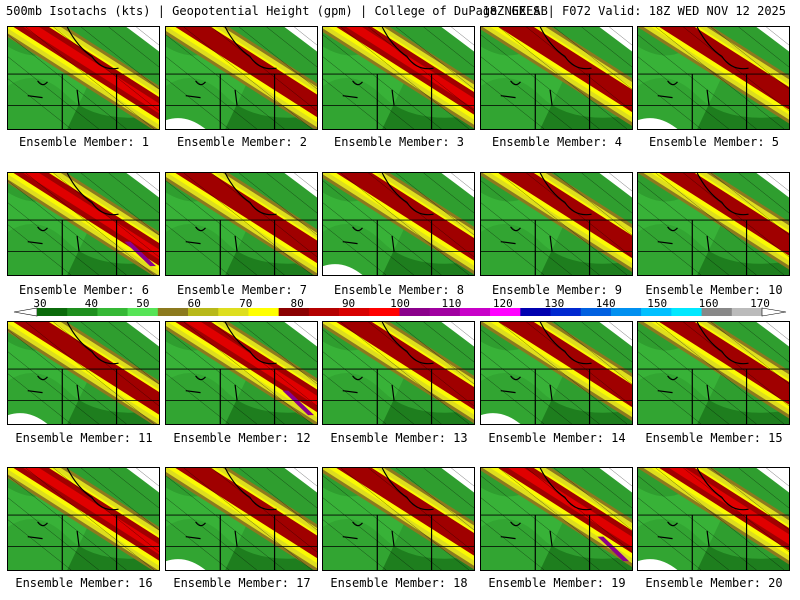 The height and width of the screenshot is (600, 800). Describe the element at coordinates (84, 438) in the screenshot. I see `ensemble-member-caption: Ensemble Member: 11` at that location.